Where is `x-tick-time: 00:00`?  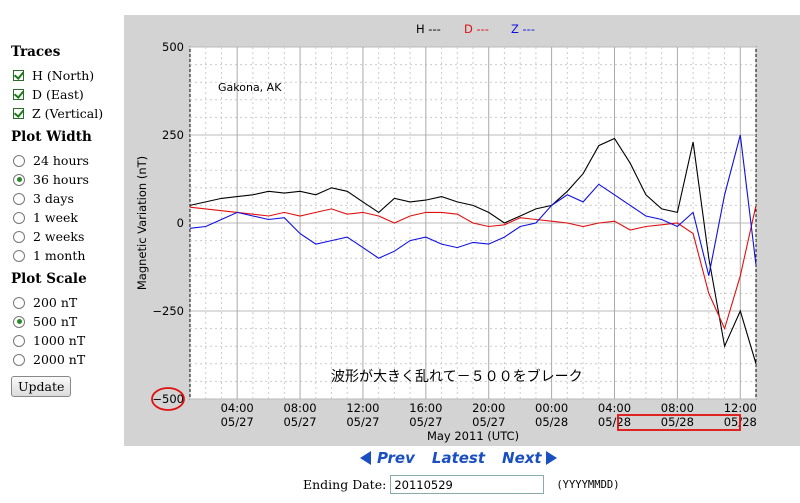
x-tick-time: 00:00 is located at coordinates (551, 408).